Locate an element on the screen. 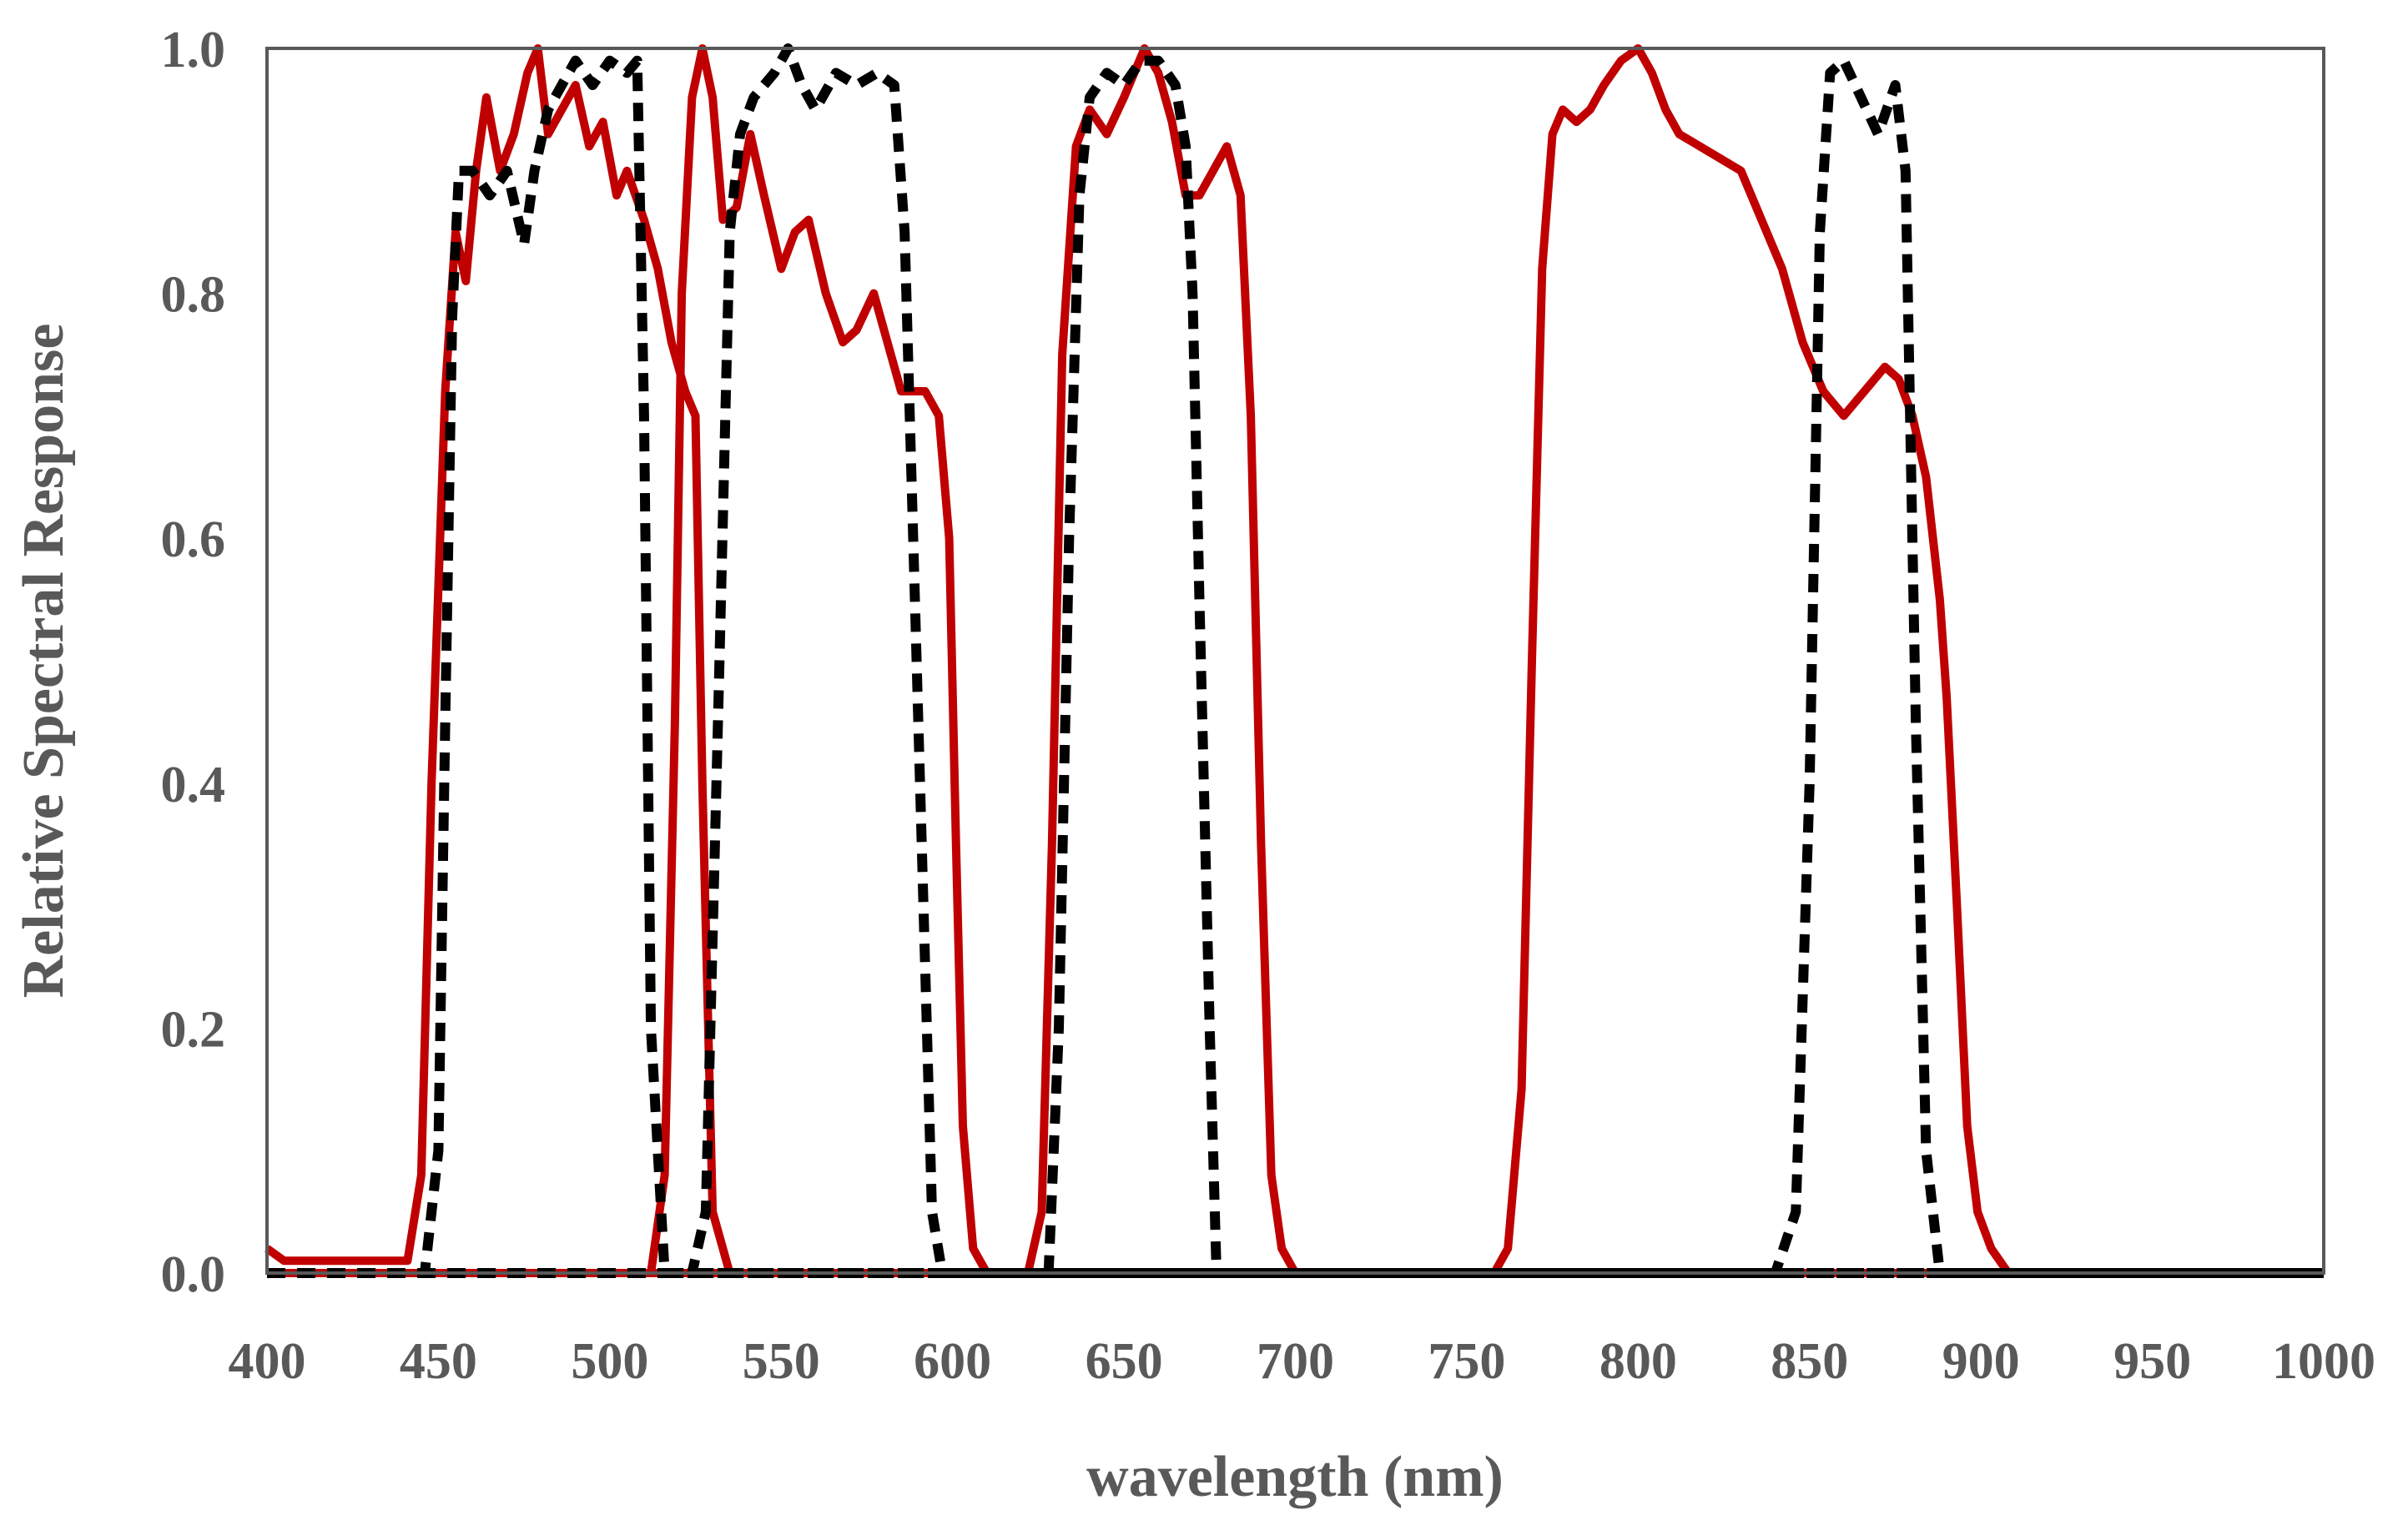  x-axis-ticks: 400 450 500 550 600 650 700 750 800 850 900 950 1000 is located at coordinates (1302, 1361).